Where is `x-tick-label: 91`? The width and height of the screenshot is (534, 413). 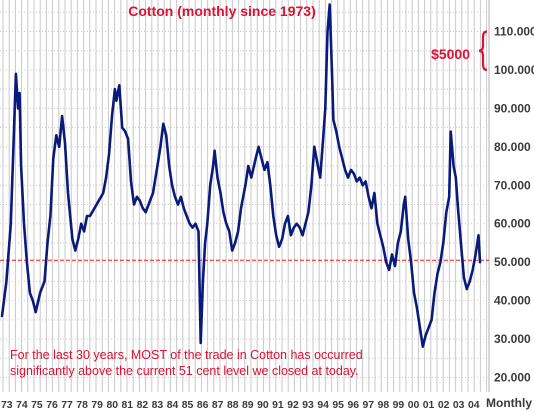
x-tick-label: 91 is located at coordinates (278, 405).